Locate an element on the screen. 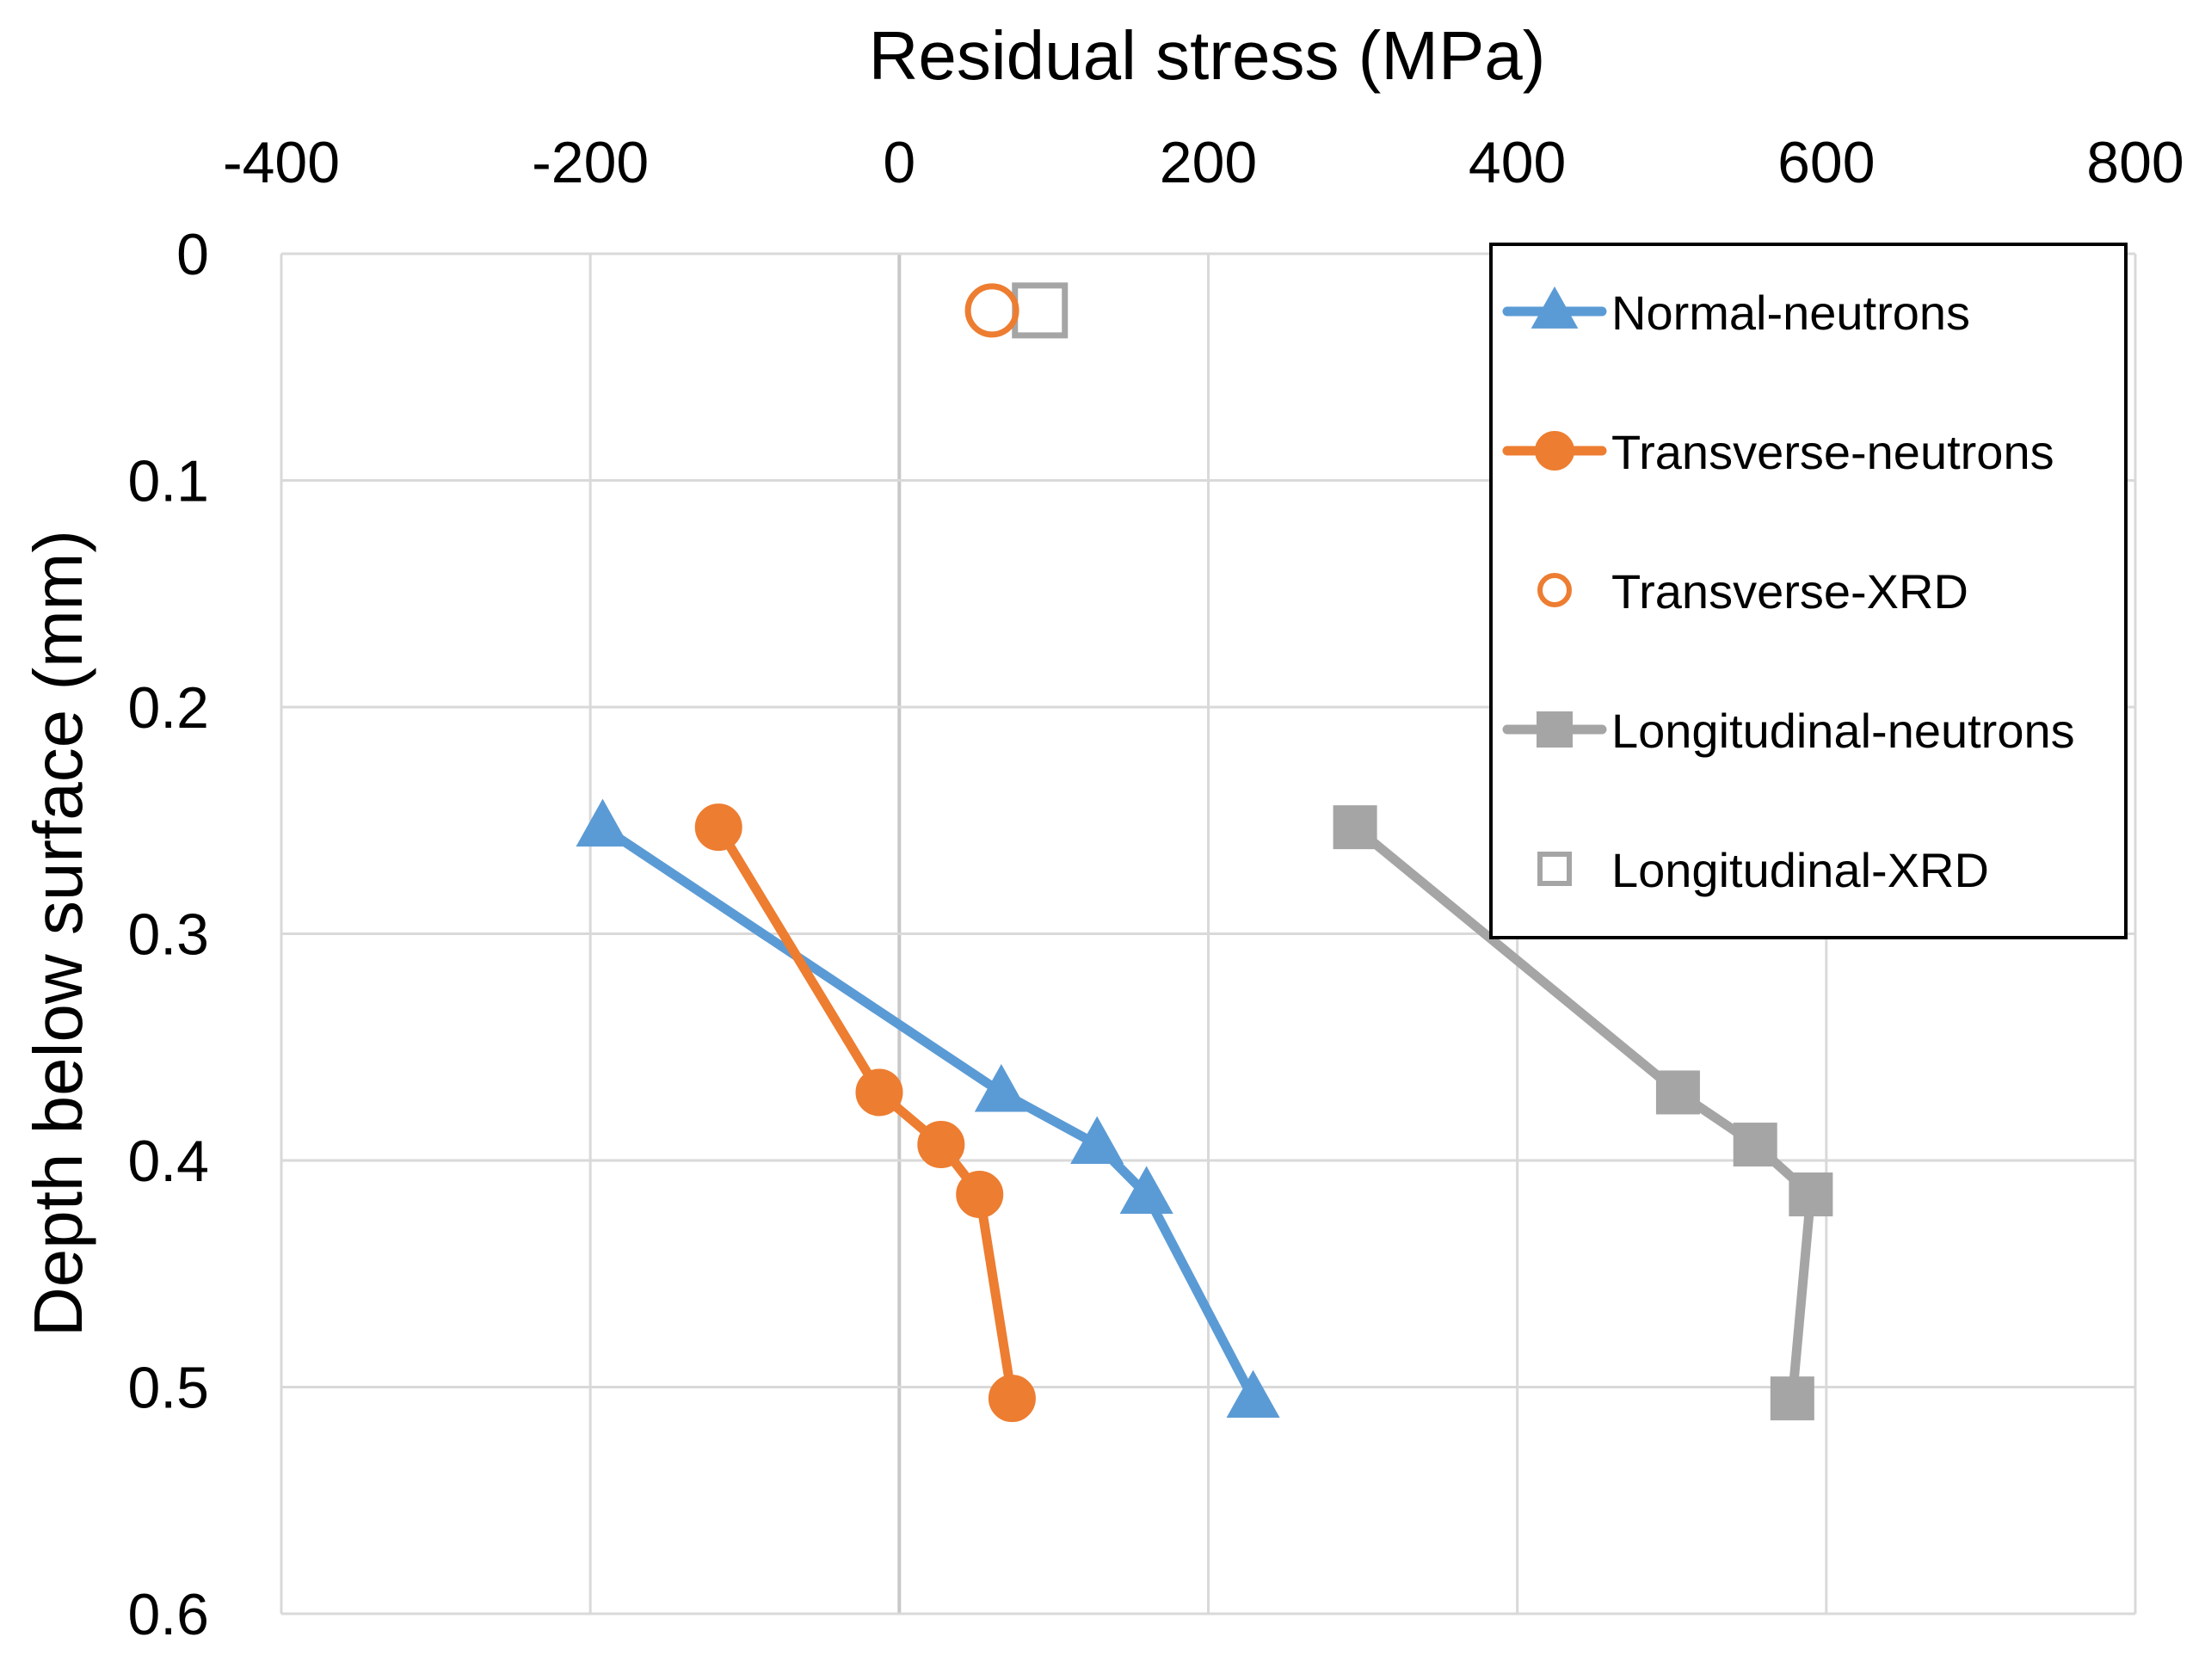  legend-marker-longitudinal-neutrons is located at coordinates (1555, 729).